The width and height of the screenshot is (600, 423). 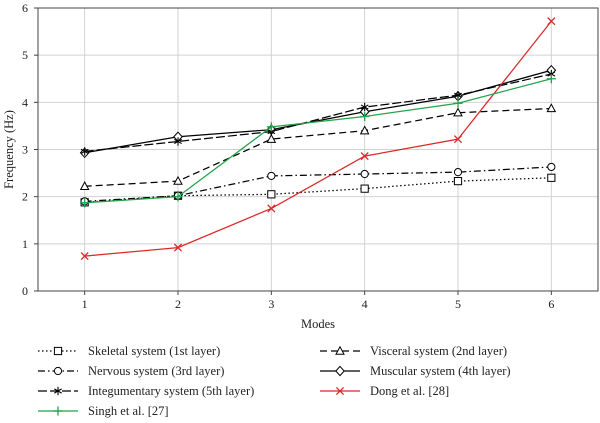 What do you see at coordinates (365, 304) in the screenshot?
I see `x-tick-label: 4` at bounding box center [365, 304].